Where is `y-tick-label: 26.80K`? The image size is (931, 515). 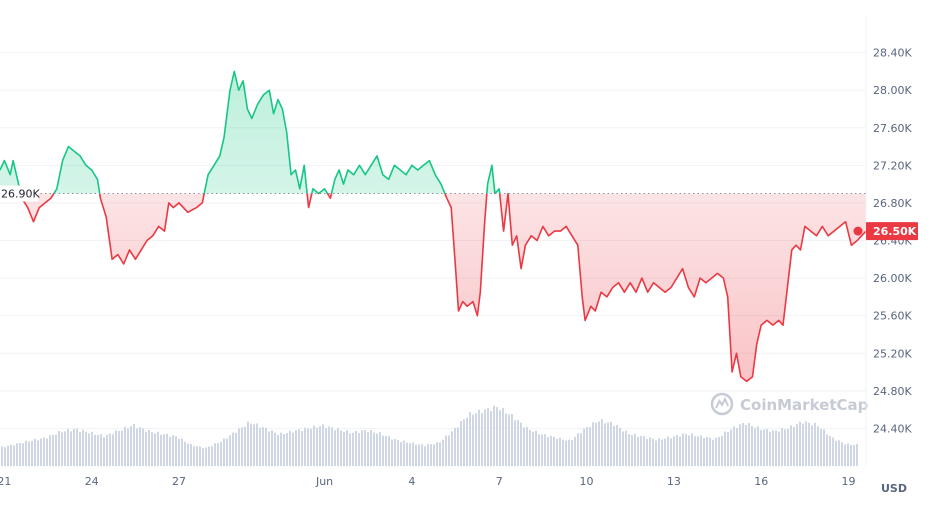
y-tick-label: 26.80K is located at coordinates (892, 203).